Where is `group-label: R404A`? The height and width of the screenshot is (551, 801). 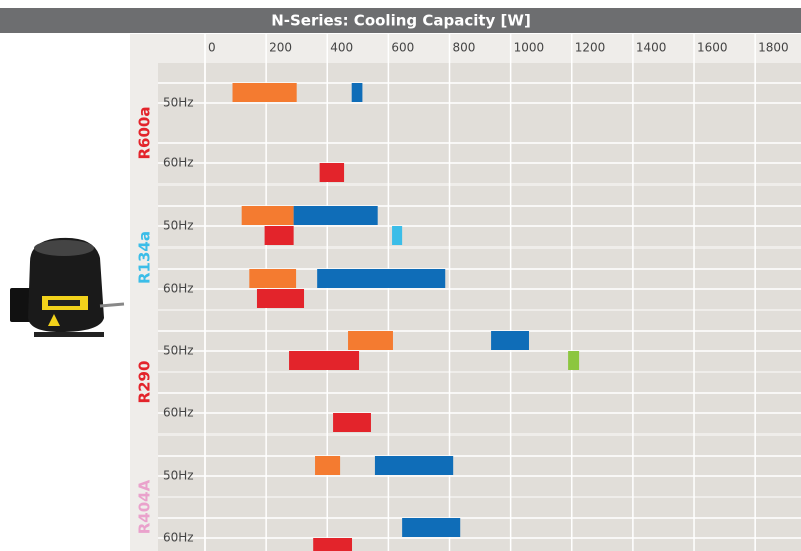 group-label: R404A is located at coordinates (145, 506).